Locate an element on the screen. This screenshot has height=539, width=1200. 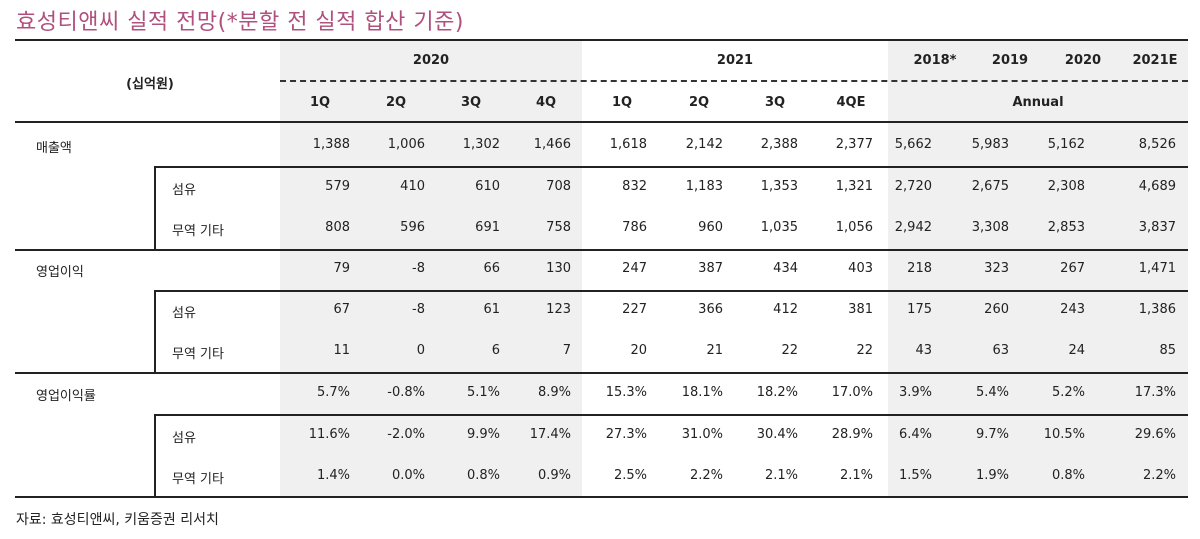
header-annual-2021e: 2021E is located at coordinates (1155, 60).